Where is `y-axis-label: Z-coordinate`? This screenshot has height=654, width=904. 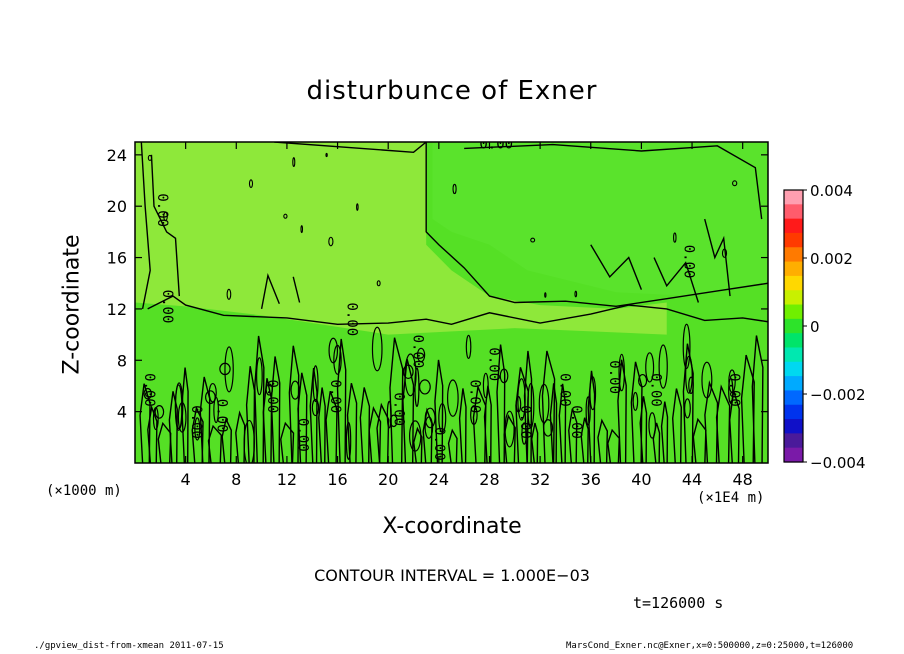 y-axis-label: Z-coordinate is located at coordinates (72, 304).